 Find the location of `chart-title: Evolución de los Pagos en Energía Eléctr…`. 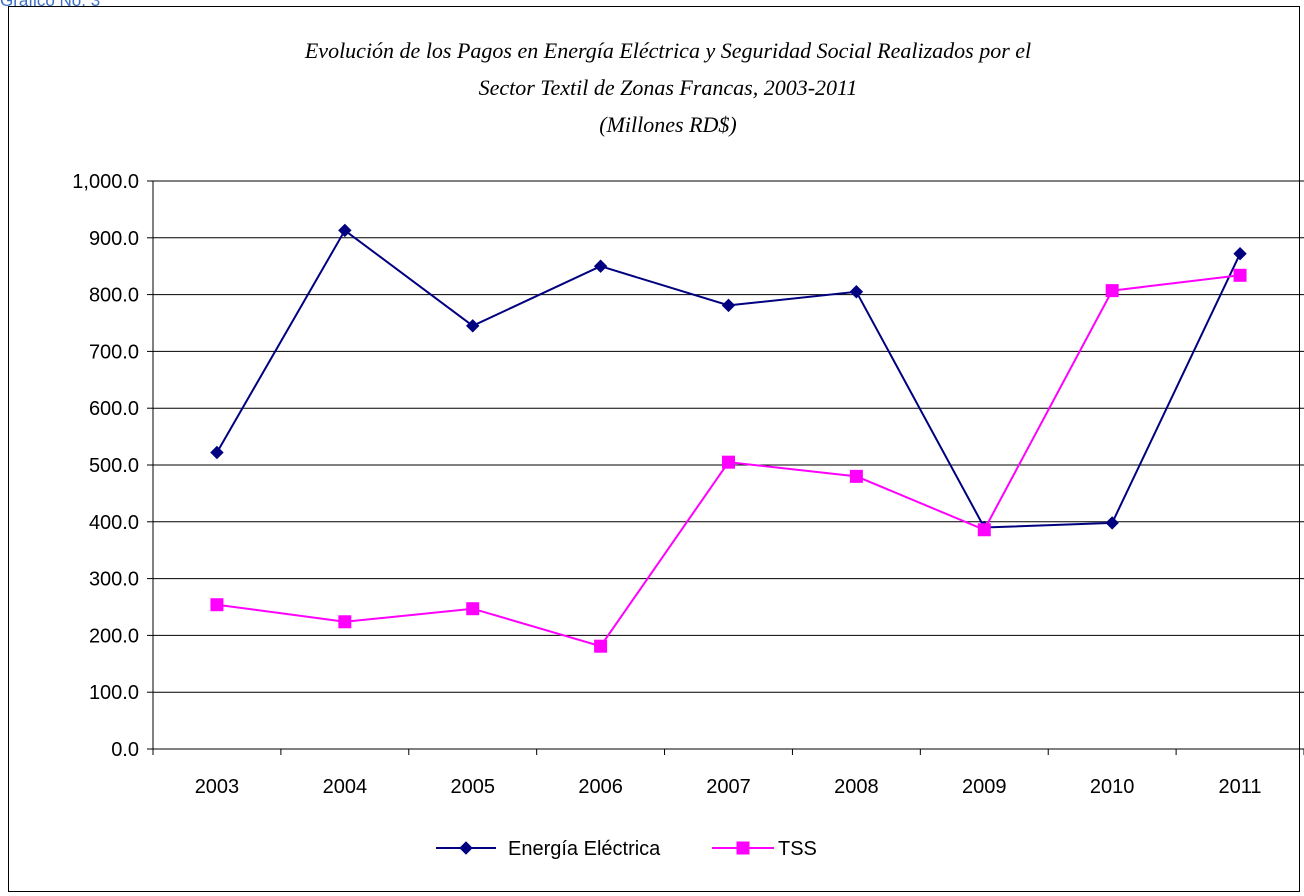

chart-title: Evolución de los Pagos en Energía Eléctr… is located at coordinates (667, 50).